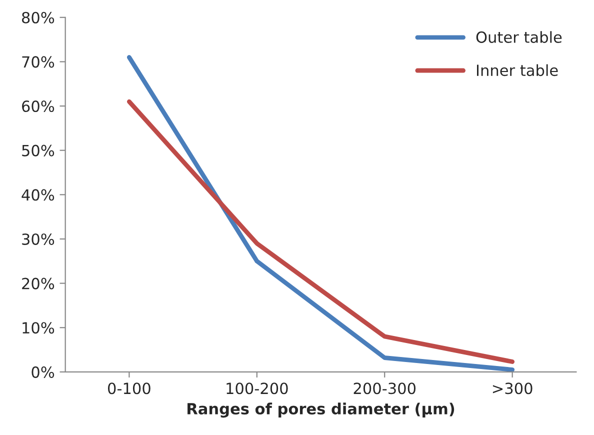  Describe the element at coordinates (257, 388) in the screenshot. I see `x-tick-label: 100-200` at that location.